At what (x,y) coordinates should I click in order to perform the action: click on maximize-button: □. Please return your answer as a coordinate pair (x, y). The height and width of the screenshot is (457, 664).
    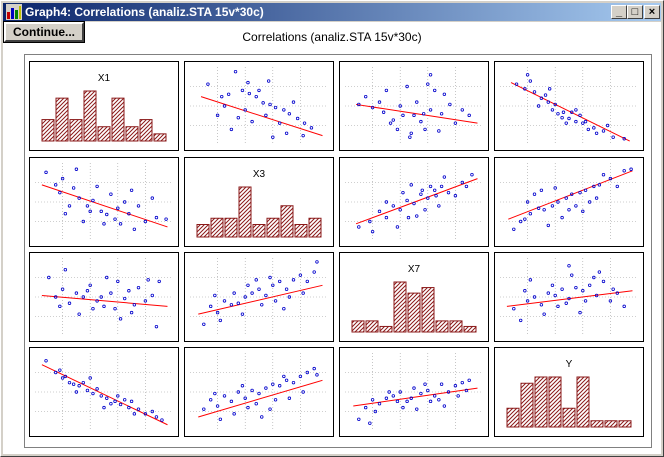
    Looking at the image, I should click on (635, 12).